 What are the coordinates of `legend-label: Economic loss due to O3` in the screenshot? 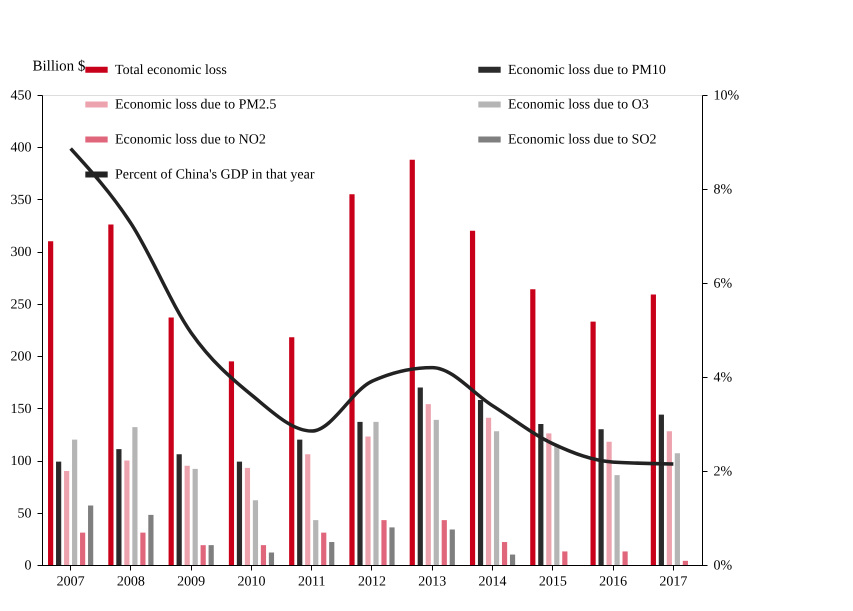 It's located at (578, 105).